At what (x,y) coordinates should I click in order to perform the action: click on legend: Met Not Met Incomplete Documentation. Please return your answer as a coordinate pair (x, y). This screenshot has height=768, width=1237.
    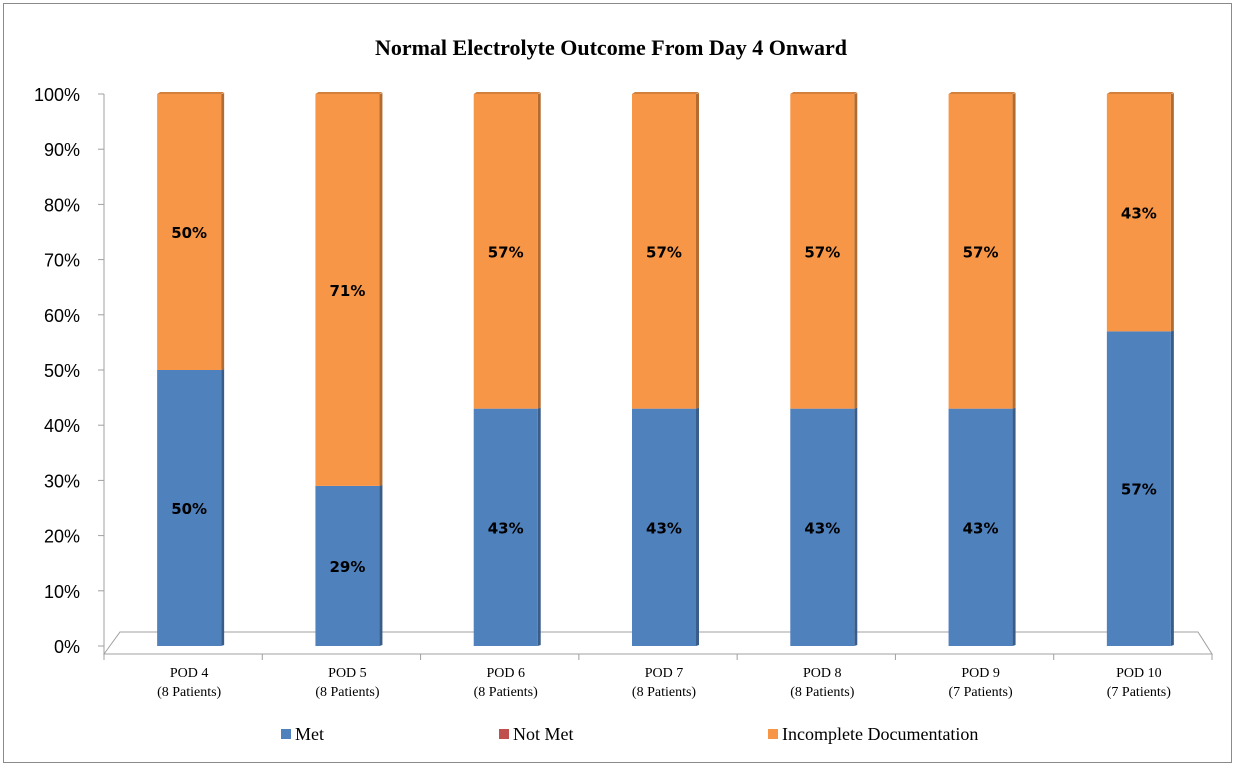
    Looking at the image, I should click on (629, 734).